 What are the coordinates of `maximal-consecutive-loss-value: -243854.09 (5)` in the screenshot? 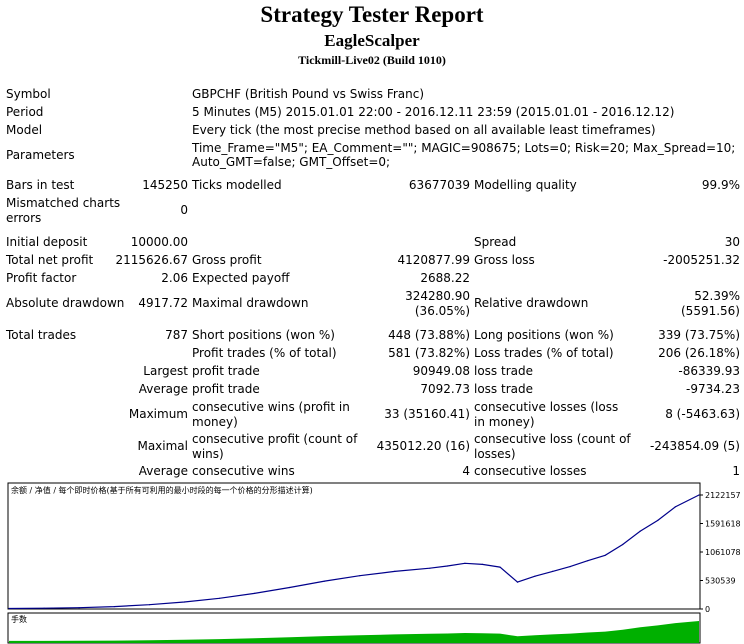 It's located at (694, 446).